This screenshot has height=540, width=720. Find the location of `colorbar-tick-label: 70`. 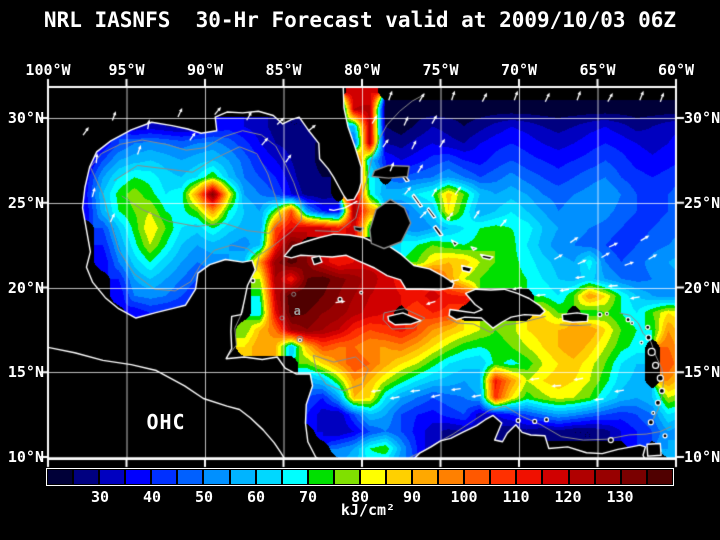

colorbar-tick-label: 70 is located at coordinates (308, 497).